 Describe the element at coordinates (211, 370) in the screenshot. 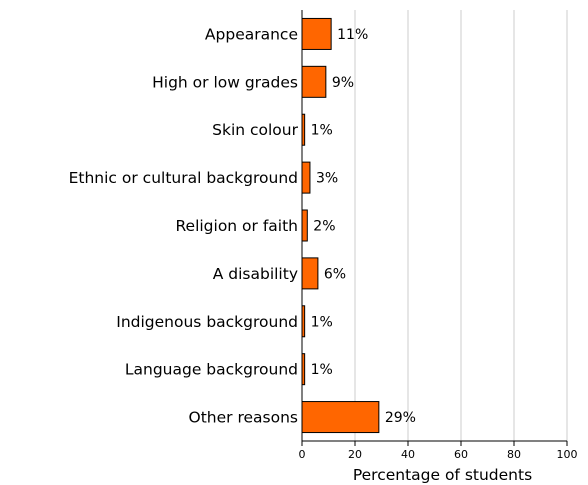

I see `category-label-7: Language background` at that location.